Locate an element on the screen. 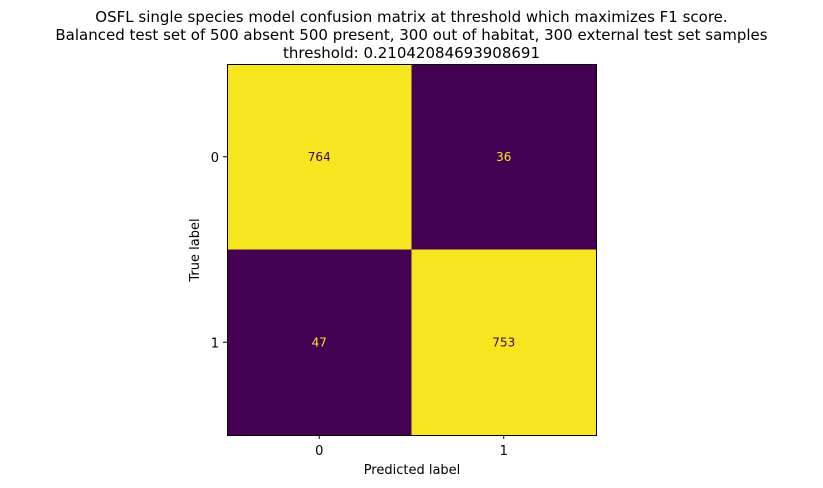  cell-value-0-1: 36 is located at coordinates (503, 157).